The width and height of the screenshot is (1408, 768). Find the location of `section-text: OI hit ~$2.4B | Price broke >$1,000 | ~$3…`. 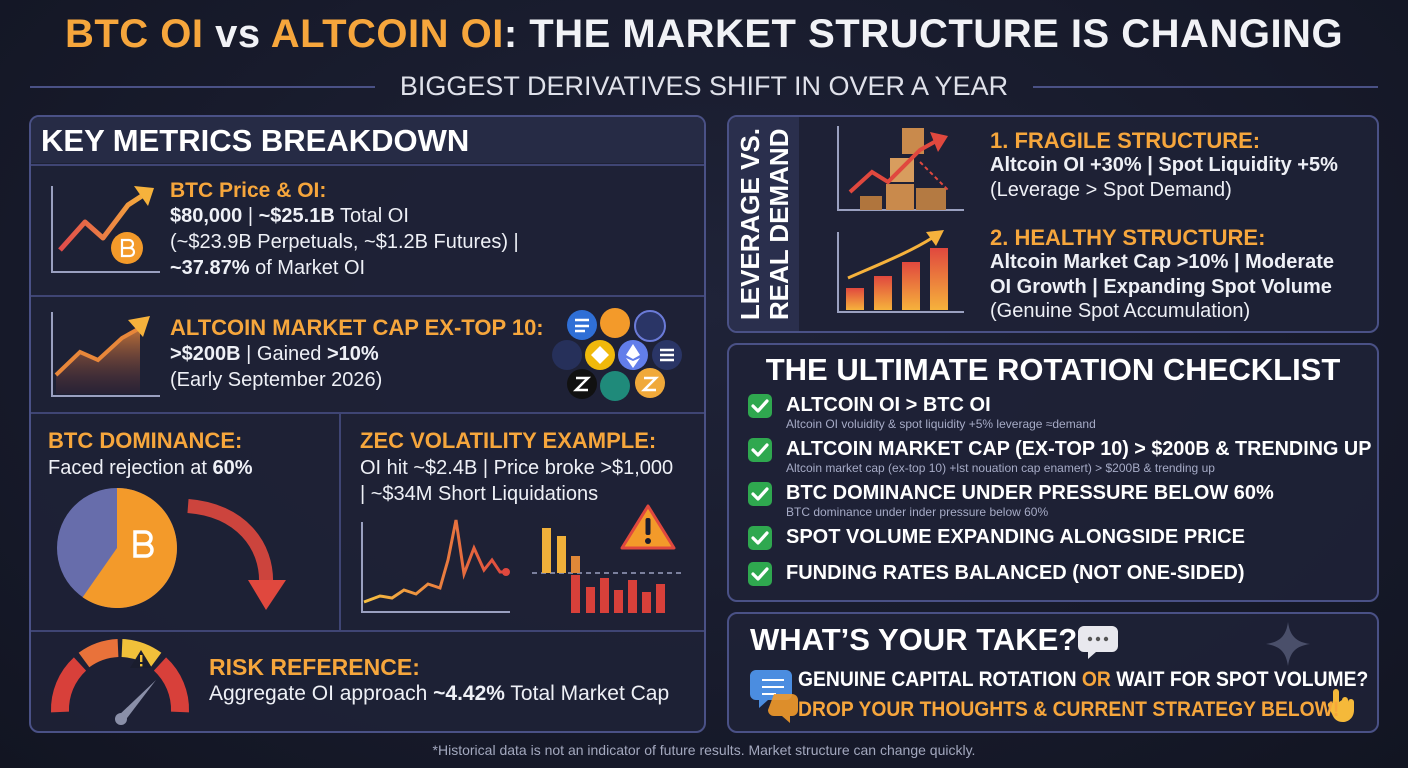

section-text: OI hit ~$2.4B | Price broke >$1,000 | ~$3… is located at coordinates (516, 481).